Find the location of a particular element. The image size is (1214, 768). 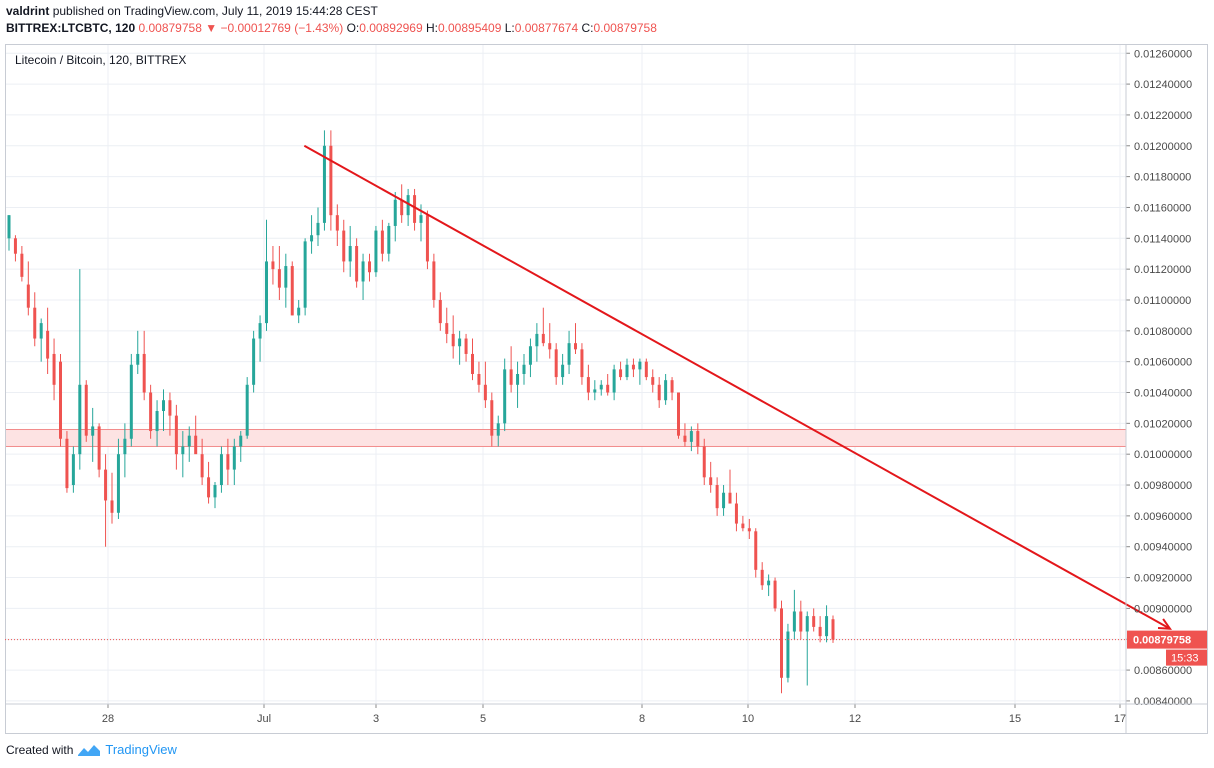

y-tick-label: 0.01040000 is located at coordinates (1163, 394).